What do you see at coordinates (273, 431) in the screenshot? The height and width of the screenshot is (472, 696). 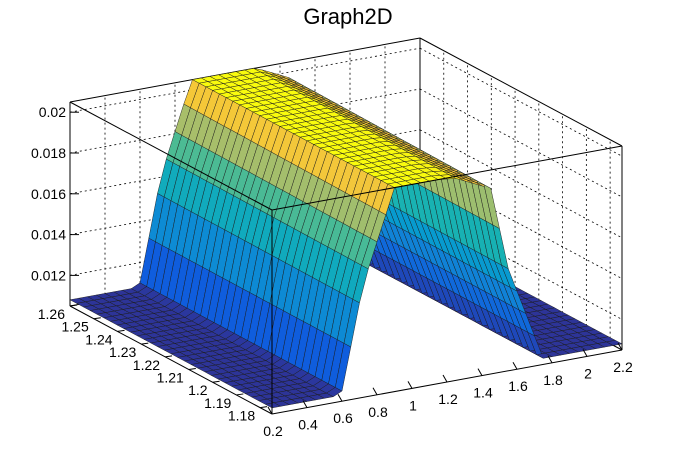 I see `x-tick-label: 0.2` at bounding box center [273, 431].